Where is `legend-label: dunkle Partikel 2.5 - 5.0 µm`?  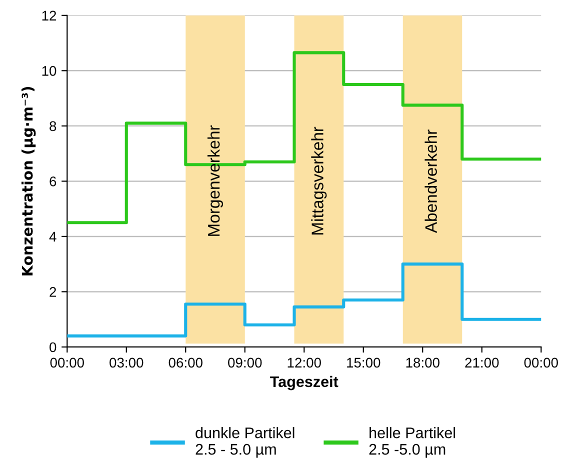
legend-label: dunkle Partikel 2.5 - 5.0 µm is located at coordinates (245, 442).